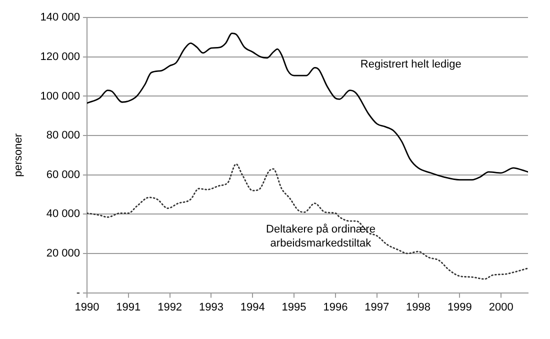 This screenshot has height=339, width=550. I want to click on x-tick-label: 1991, so click(128, 307).